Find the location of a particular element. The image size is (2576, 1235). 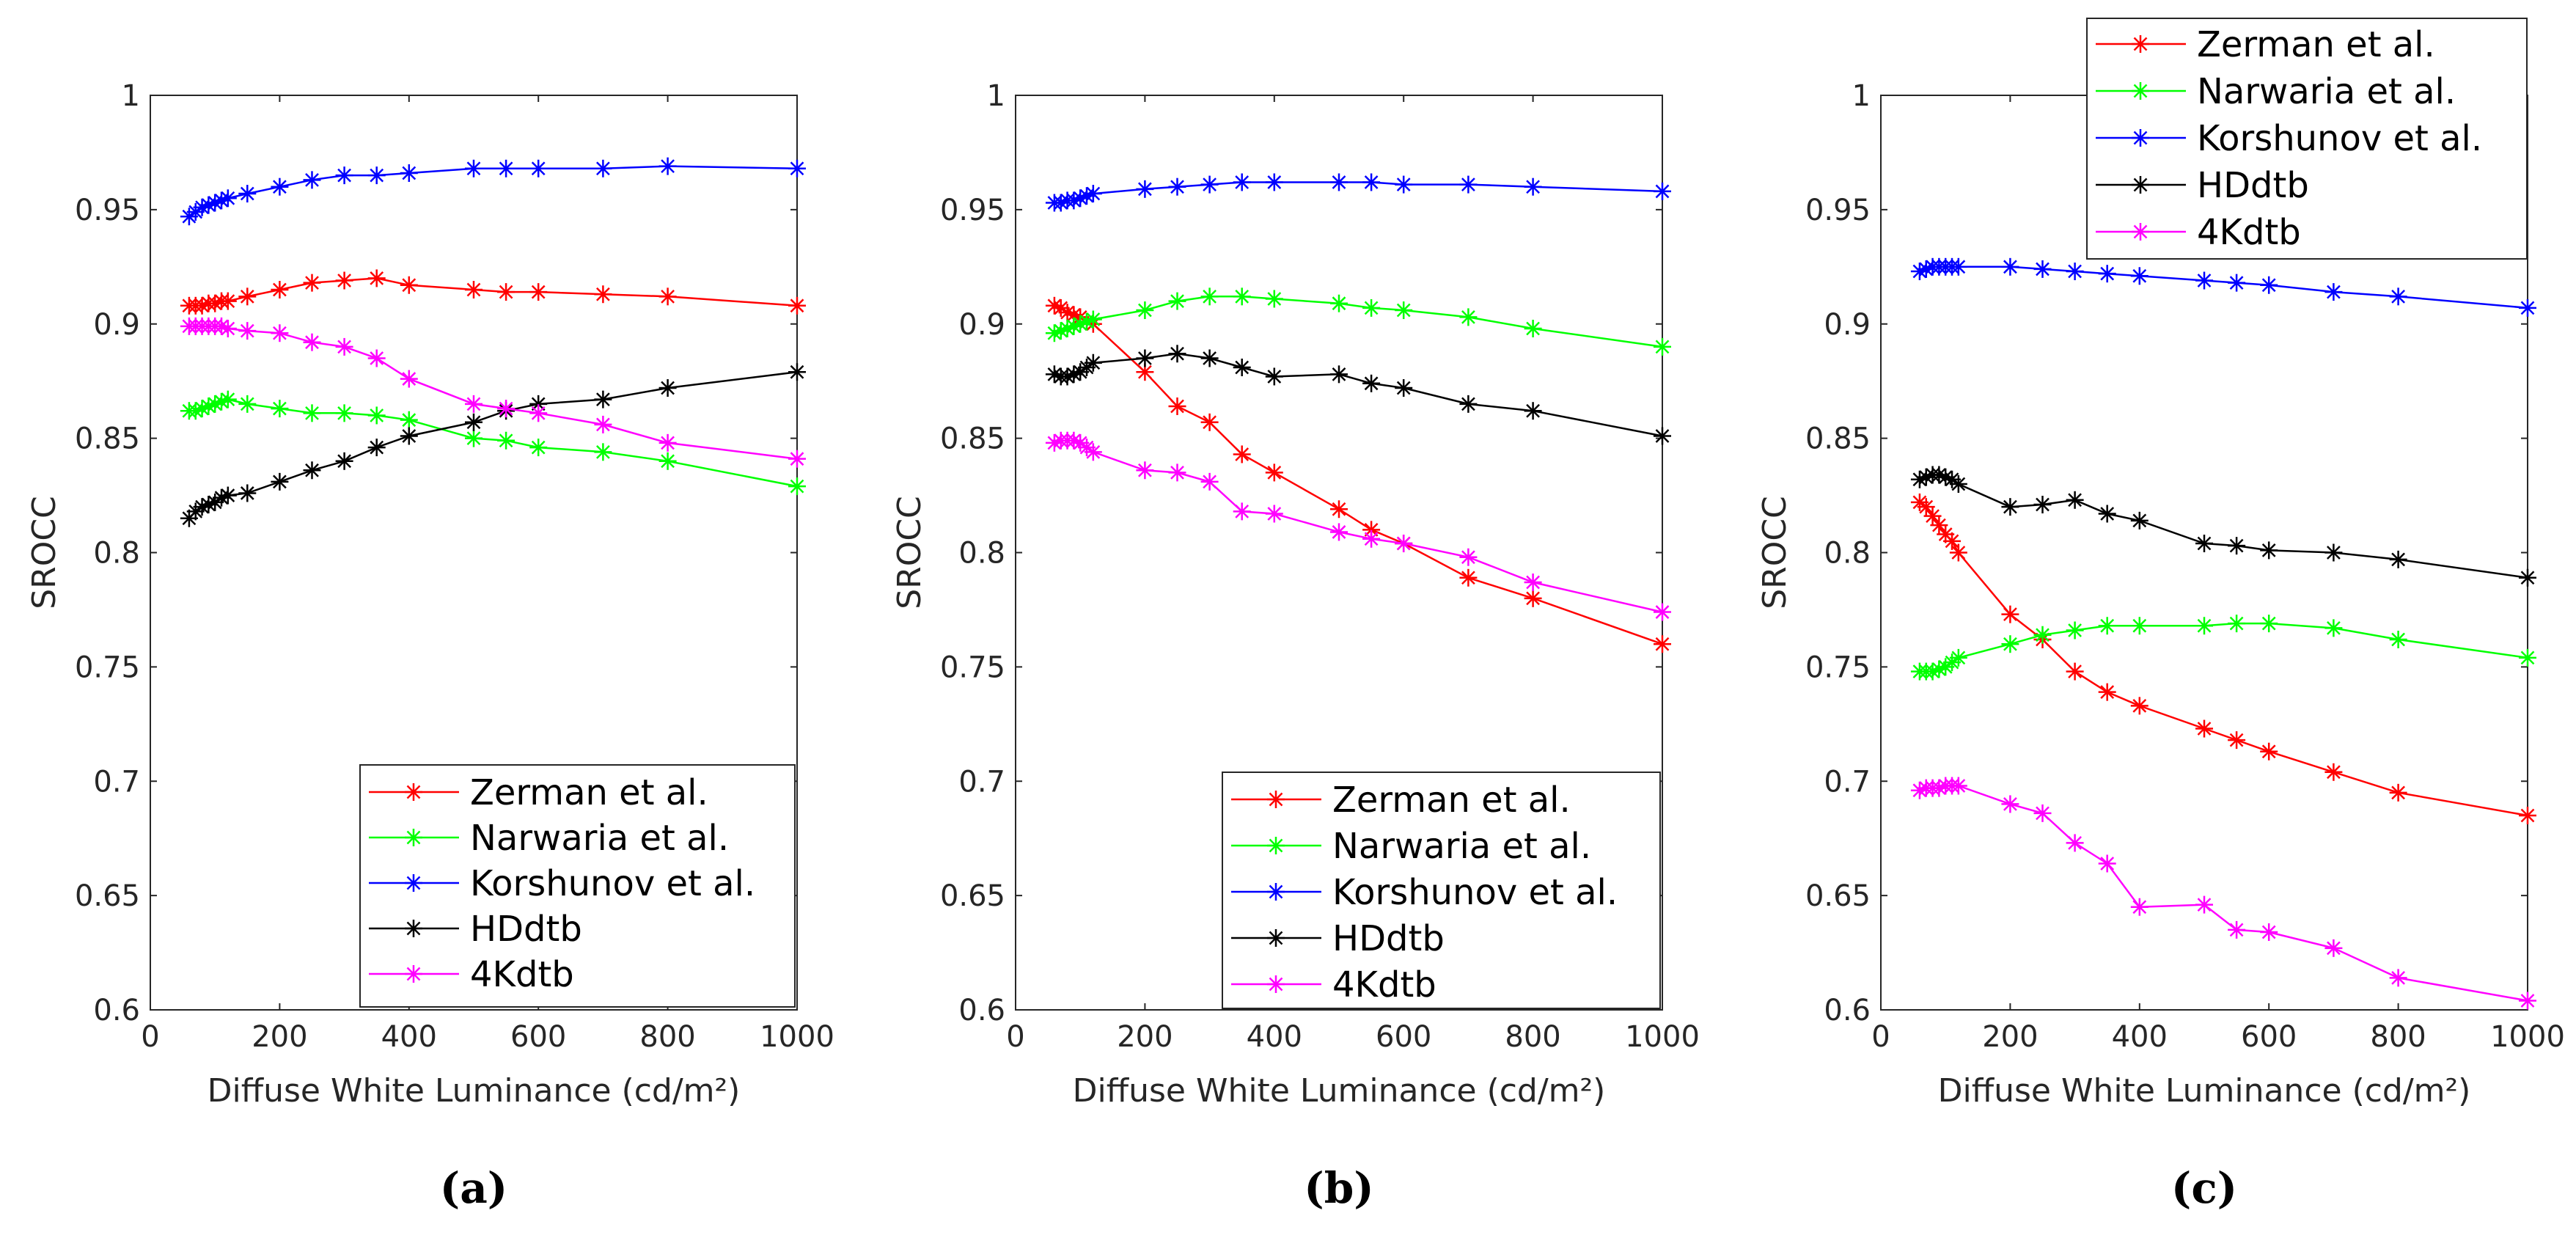

y-tick-label: 0.6 is located at coordinates (1848, 1010).